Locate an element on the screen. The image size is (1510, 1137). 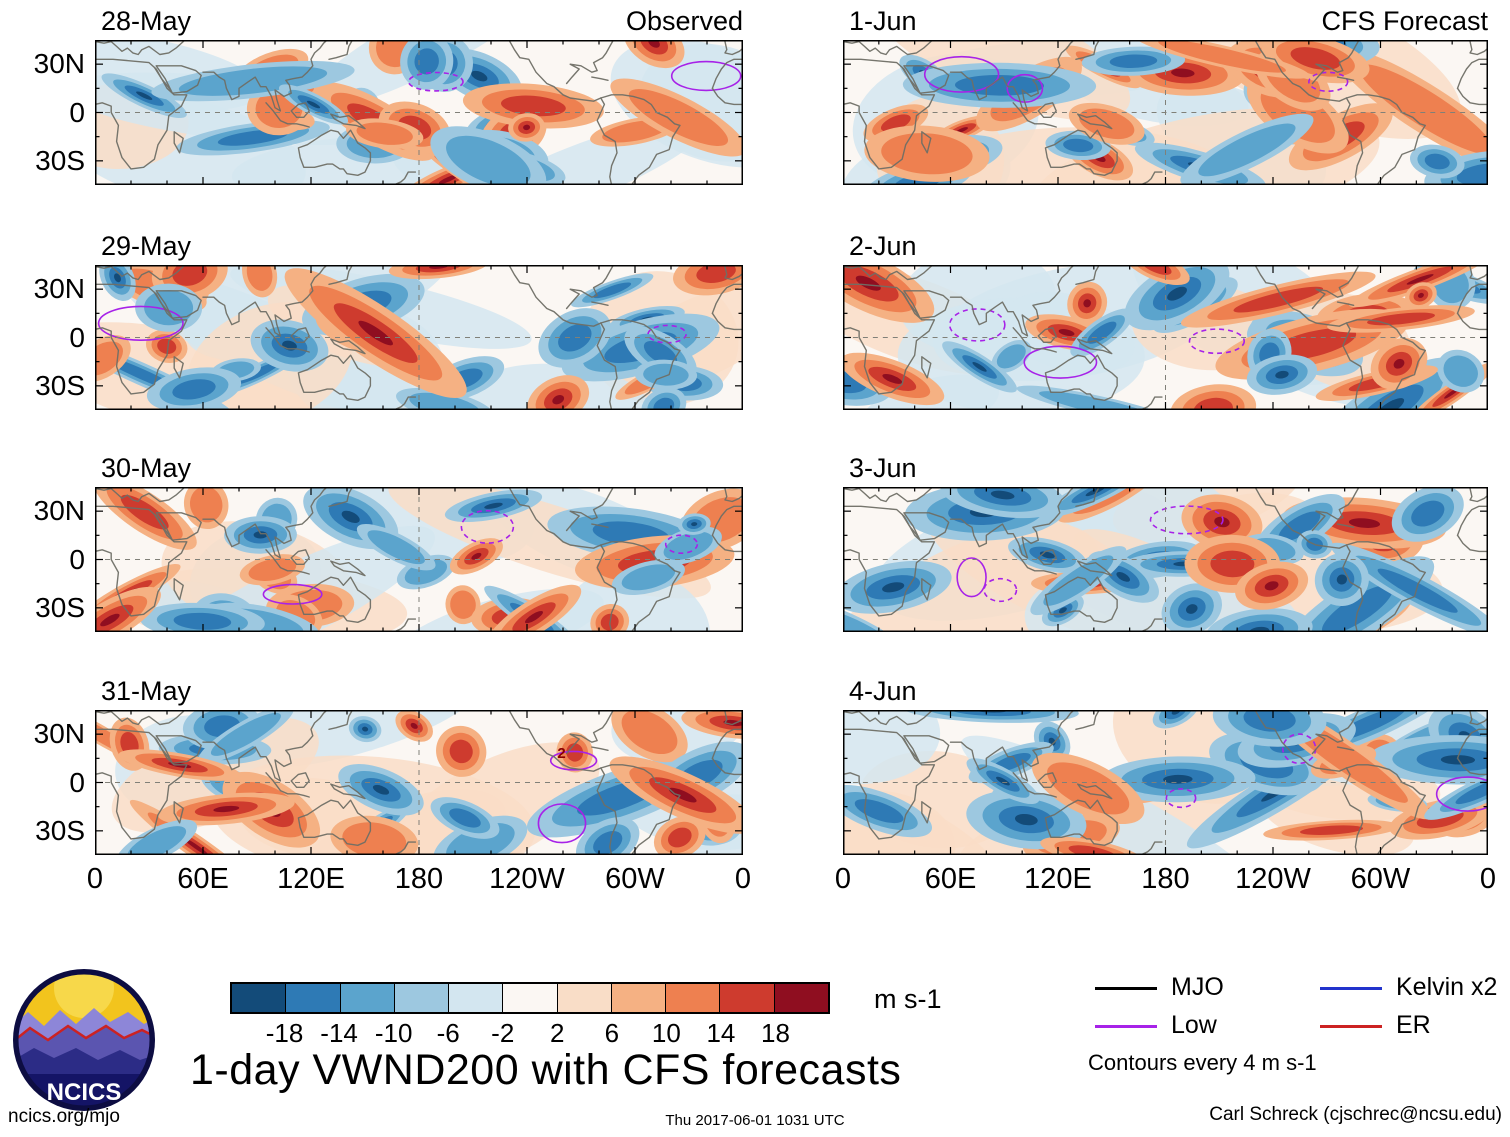
colorbar is located at coordinates (530, 998).